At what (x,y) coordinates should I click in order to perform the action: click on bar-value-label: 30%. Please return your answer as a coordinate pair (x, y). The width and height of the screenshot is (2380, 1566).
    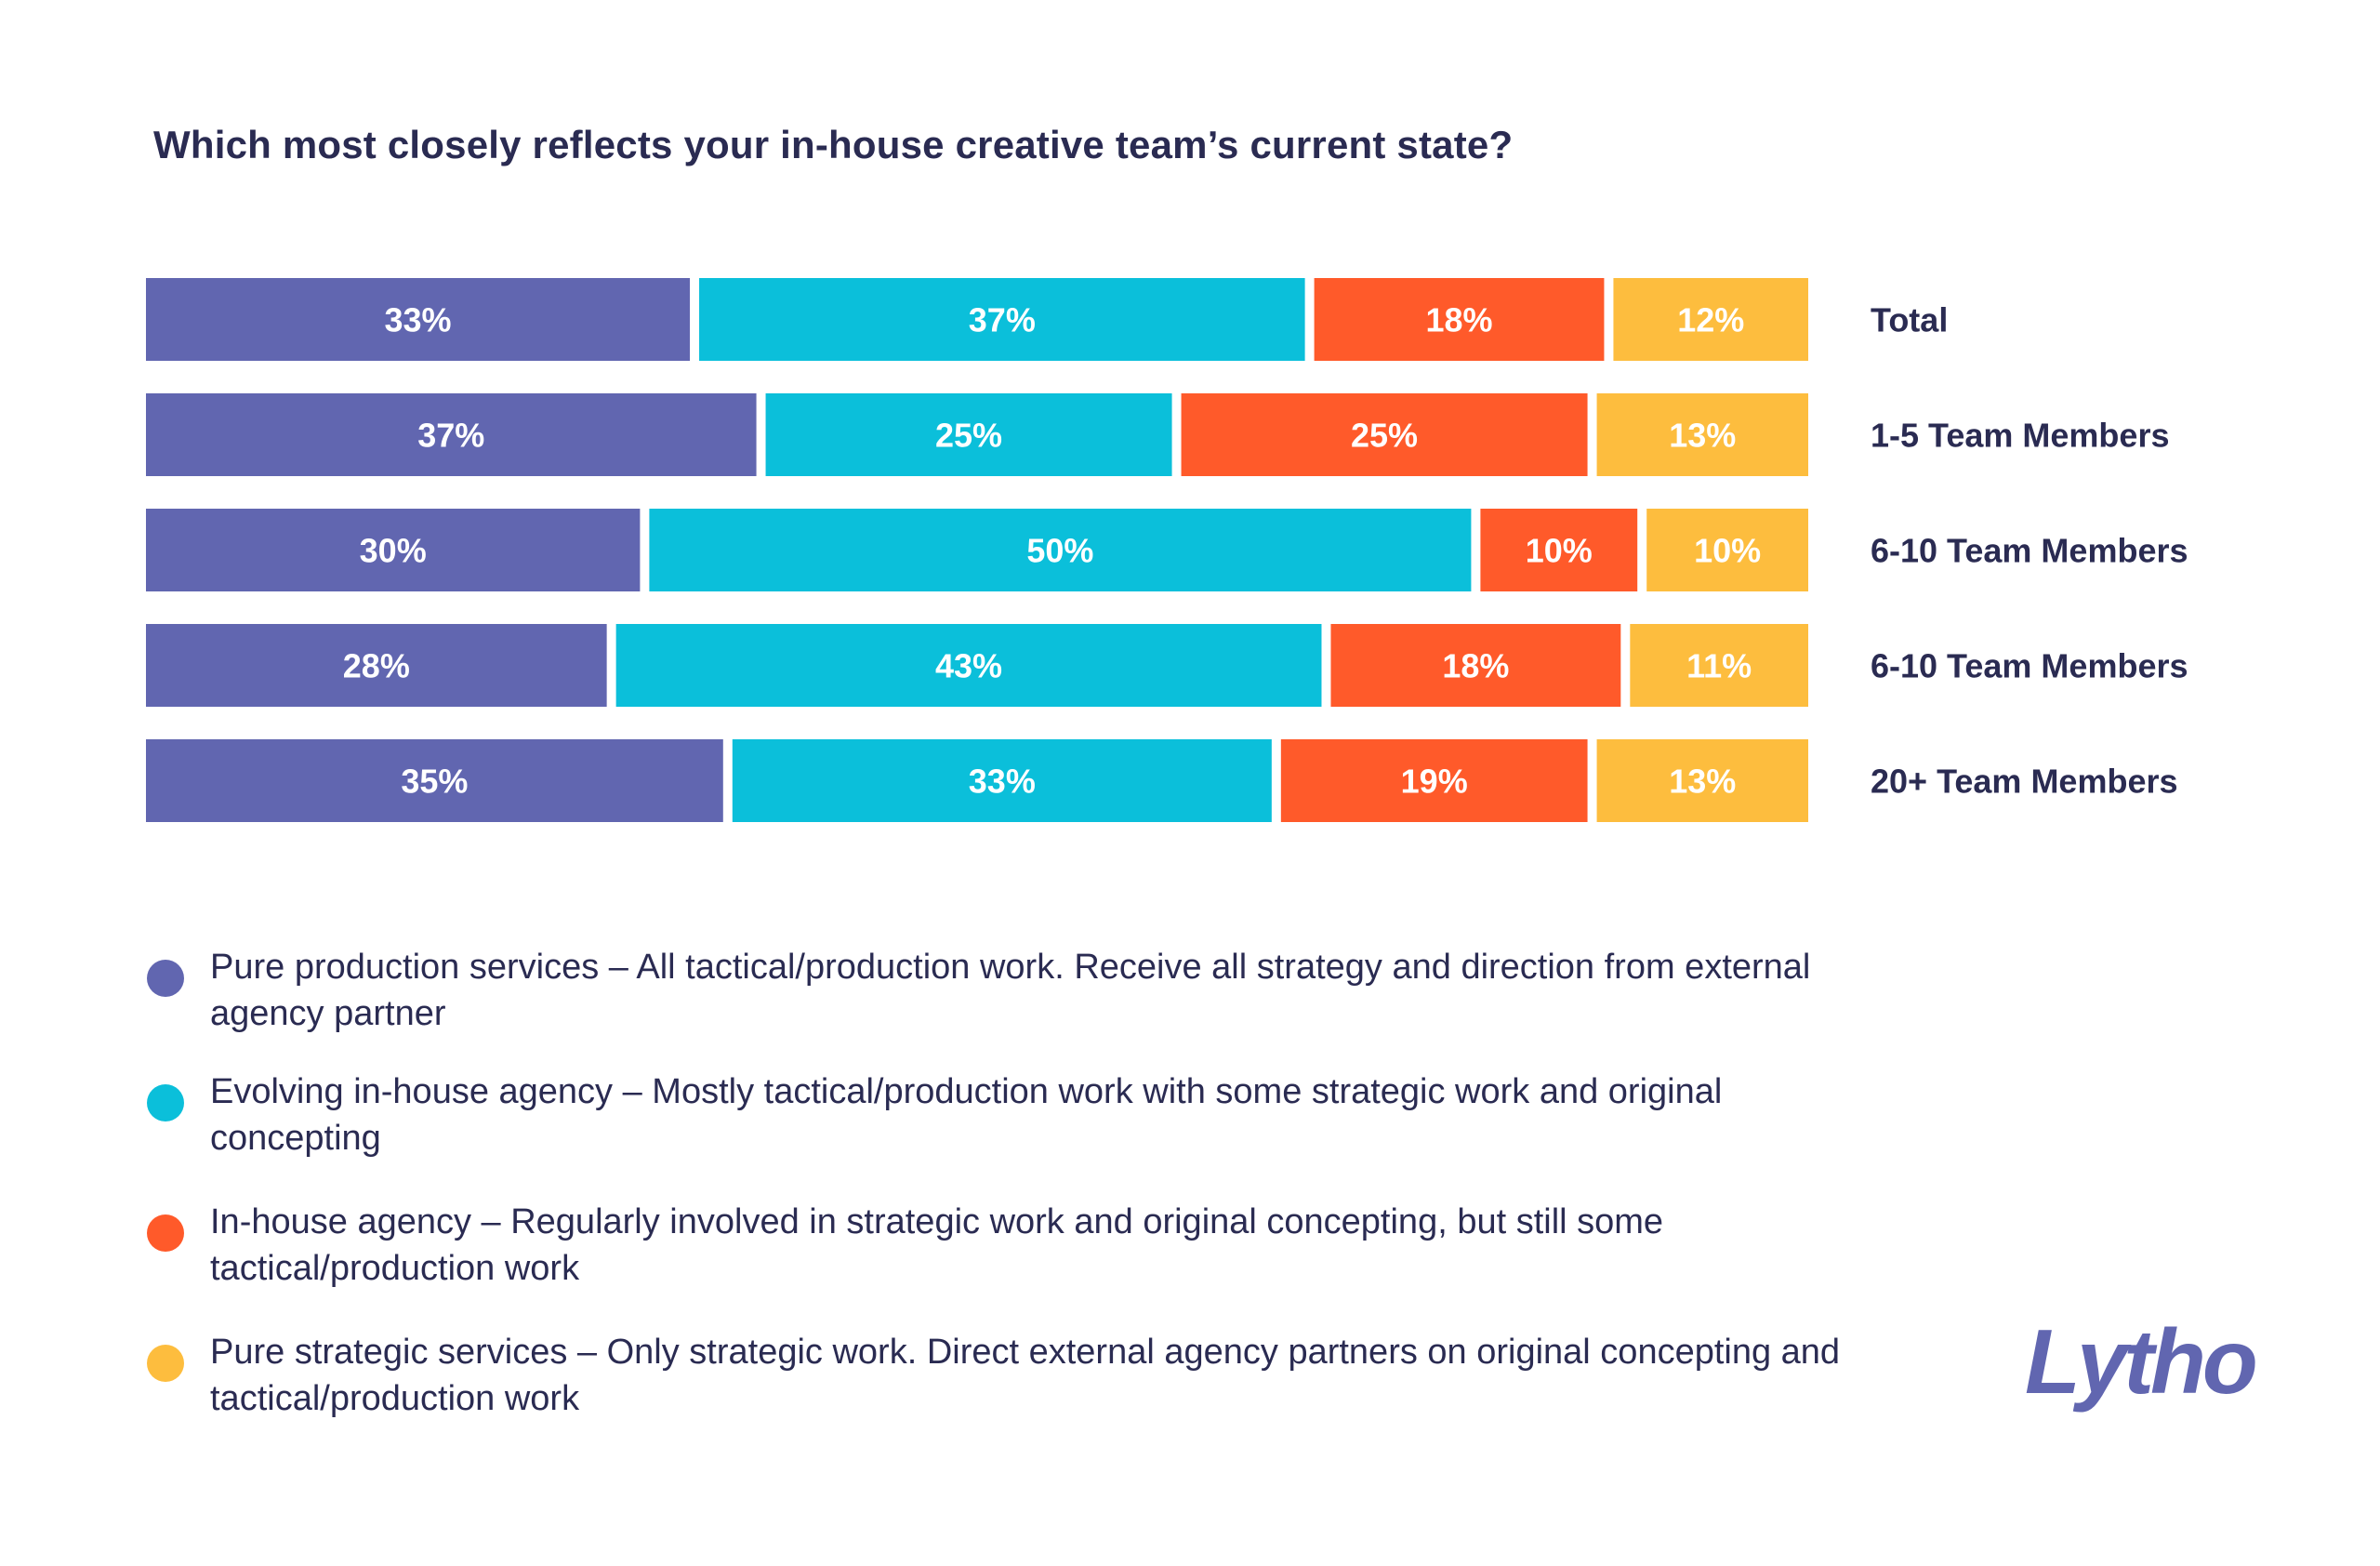
    Looking at the image, I should click on (393, 551).